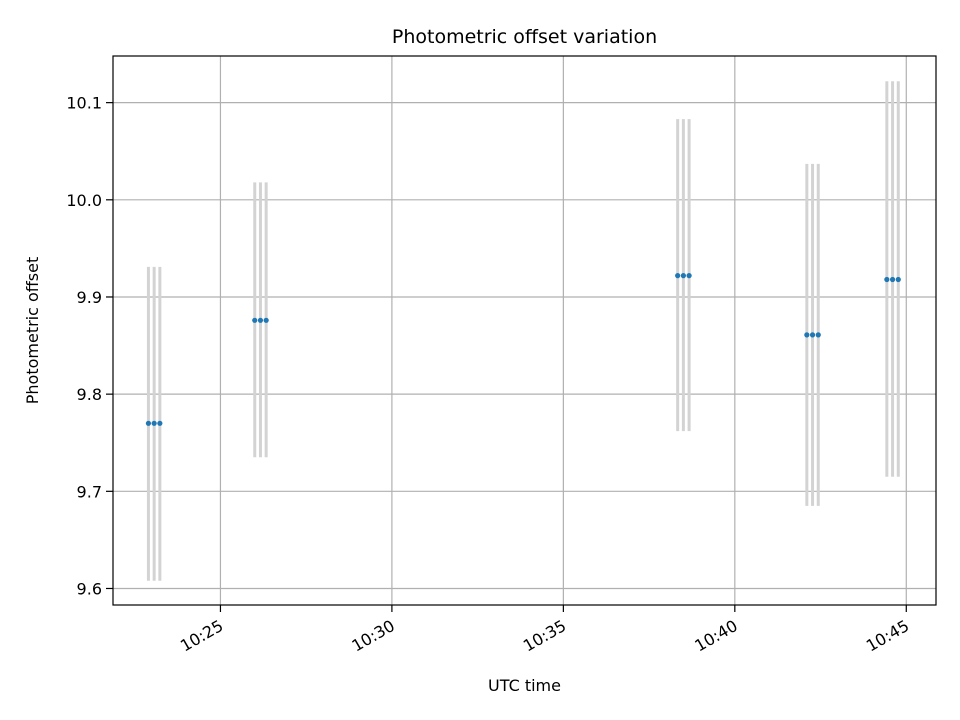 Image resolution: width=960 pixels, height=720 pixels. What do you see at coordinates (89, 491) in the screenshot?
I see `y-tick-label: 9.7` at bounding box center [89, 491].